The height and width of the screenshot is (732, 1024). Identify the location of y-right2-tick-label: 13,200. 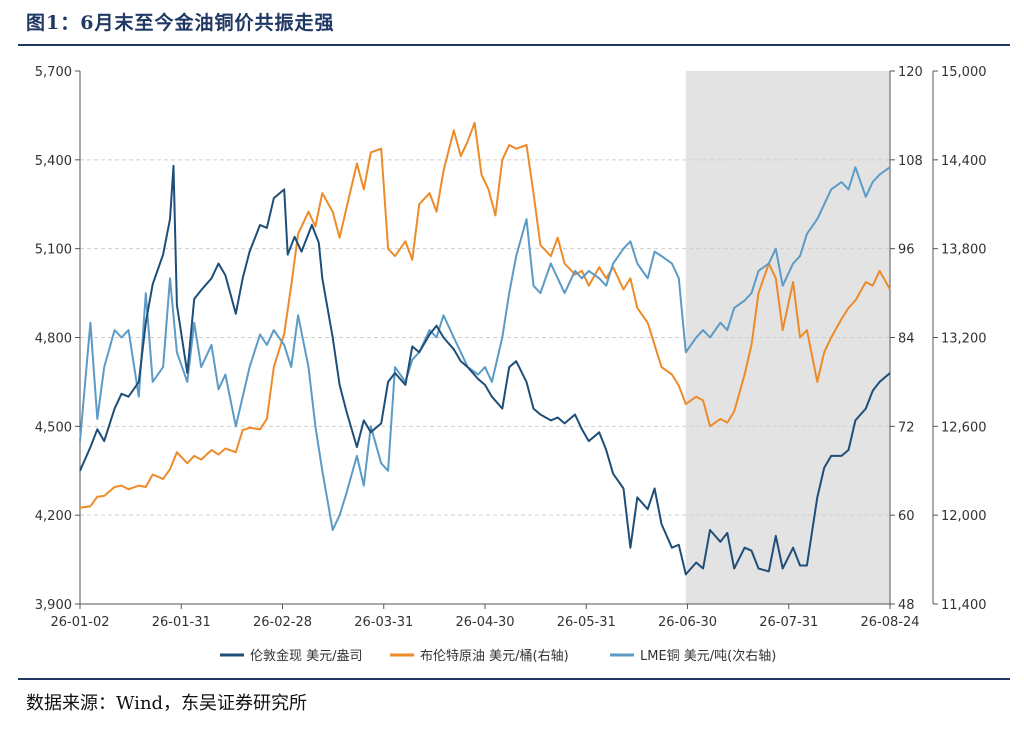
(964, 339).